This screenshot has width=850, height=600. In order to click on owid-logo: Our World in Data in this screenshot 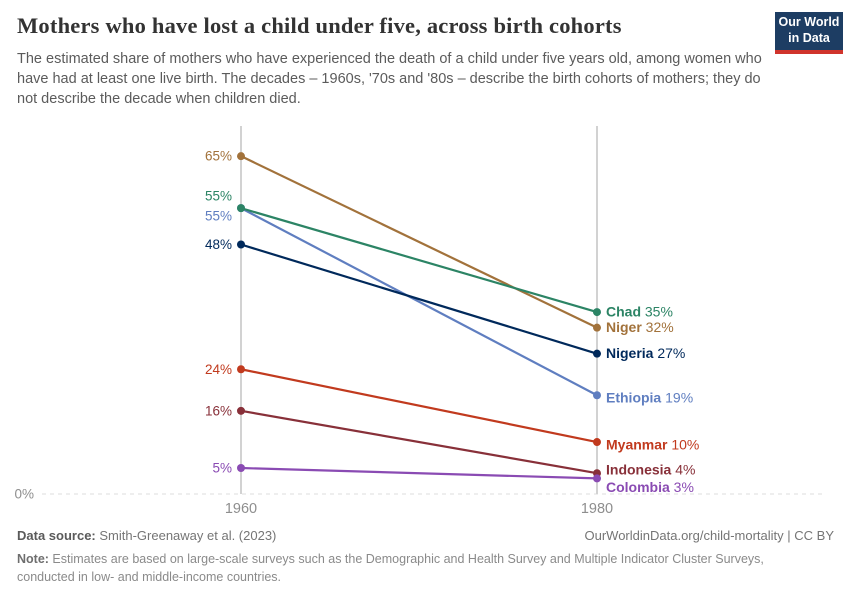, I will do `click(809, 33)`.